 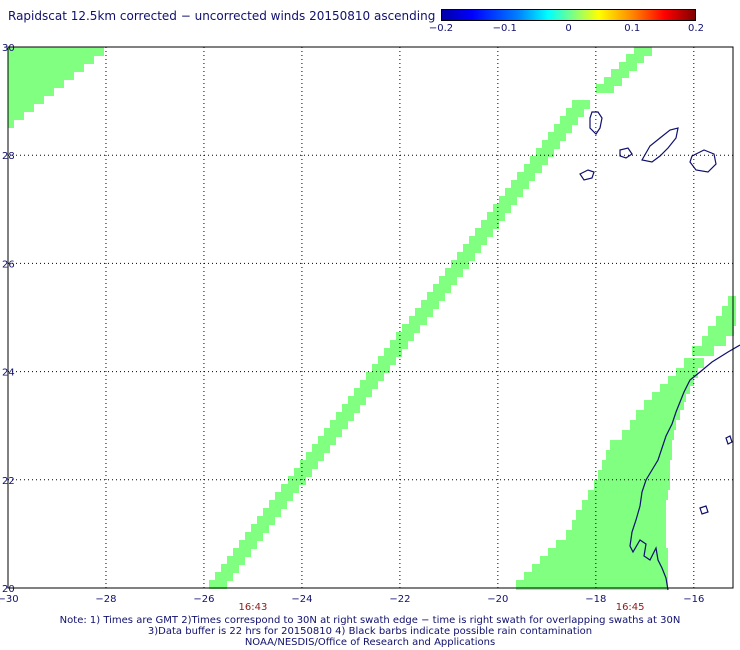 I want to click on lat-tick-label: 24, so click(x=8, y=373).